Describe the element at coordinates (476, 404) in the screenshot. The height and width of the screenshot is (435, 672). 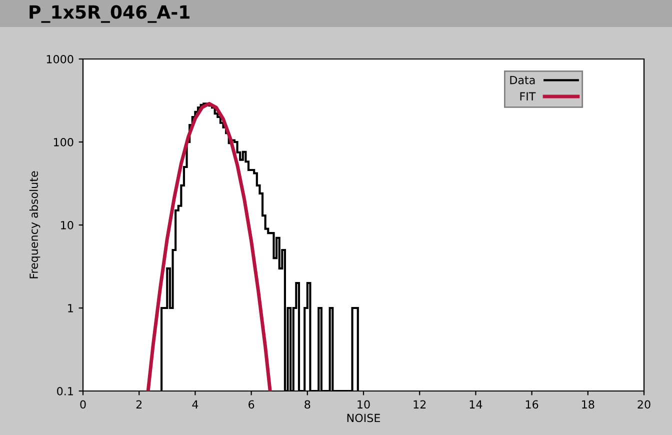
I see `x-tick-label: 14` at that location.